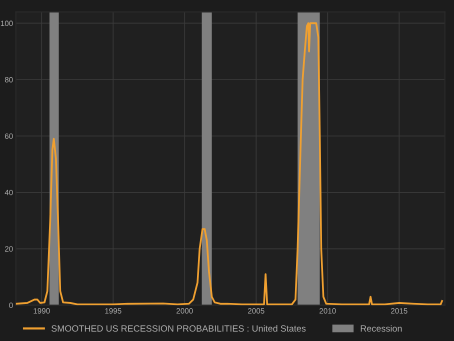  Describe the element at coordinates (179, 328) in the screenshot. I see `legend-label: SMOOTHED US RECESSION PROBABILITIES : United States` at that location.